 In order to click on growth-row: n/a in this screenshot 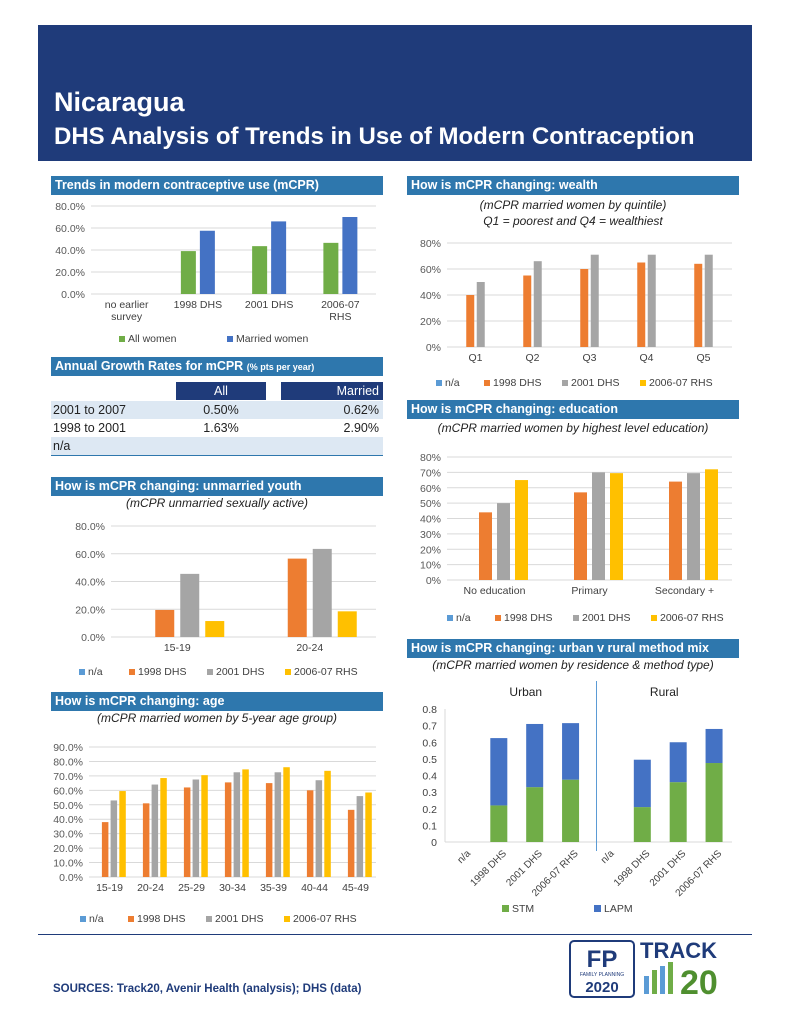, I will do `click(217, 446)`.